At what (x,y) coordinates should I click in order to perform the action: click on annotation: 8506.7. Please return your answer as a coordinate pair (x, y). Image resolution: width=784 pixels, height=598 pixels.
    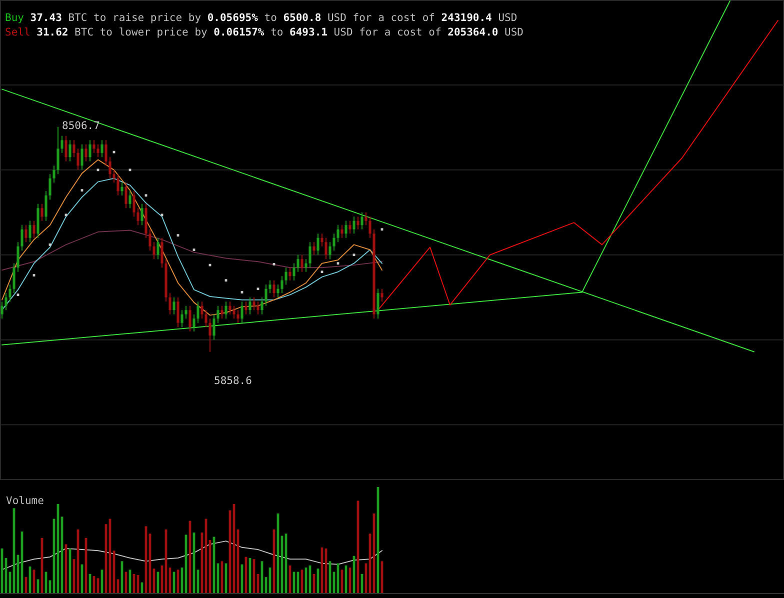
    Looking at the image, I should click on (81, 126).